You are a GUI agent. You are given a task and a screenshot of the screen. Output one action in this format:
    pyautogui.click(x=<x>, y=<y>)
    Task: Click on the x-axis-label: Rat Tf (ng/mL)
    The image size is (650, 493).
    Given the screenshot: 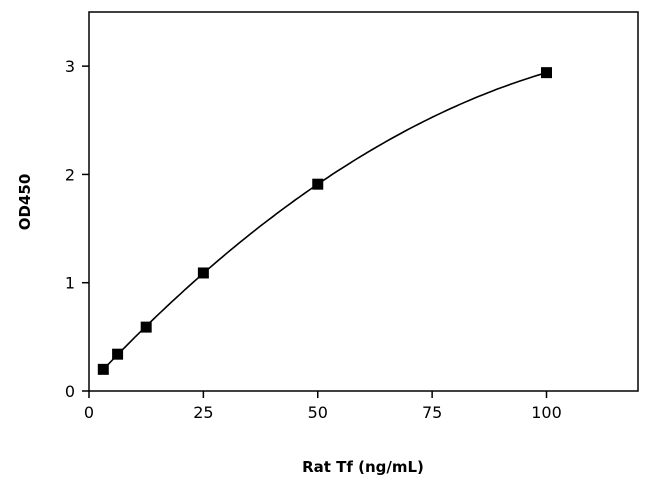 What is the action you would take?
    pyautogui.click(x=363, y=467)
    